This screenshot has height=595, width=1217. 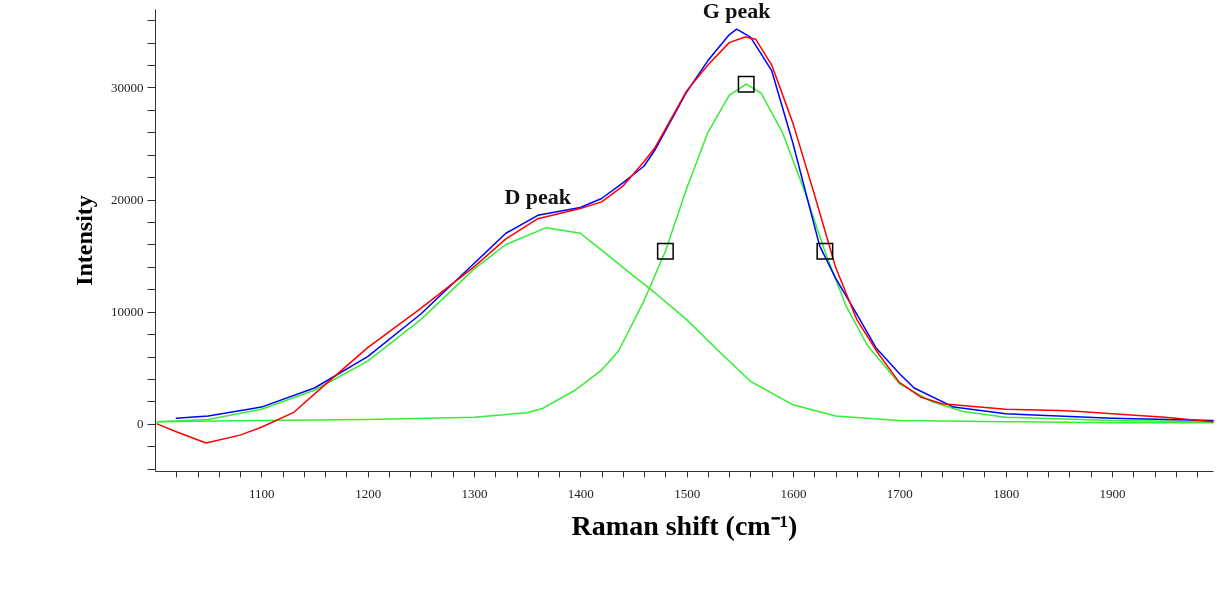 I want to click on x-tick-label: 1900, so click(x=1112, y=493).